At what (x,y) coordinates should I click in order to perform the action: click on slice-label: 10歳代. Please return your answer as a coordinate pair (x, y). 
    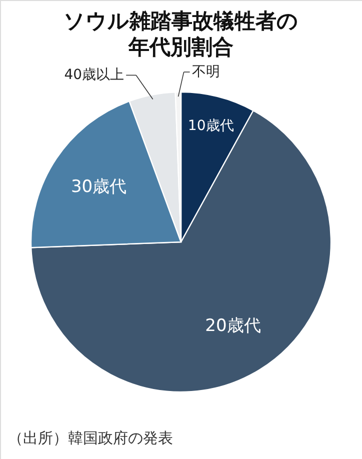
    Looking at the image, I should click on (211, 126).